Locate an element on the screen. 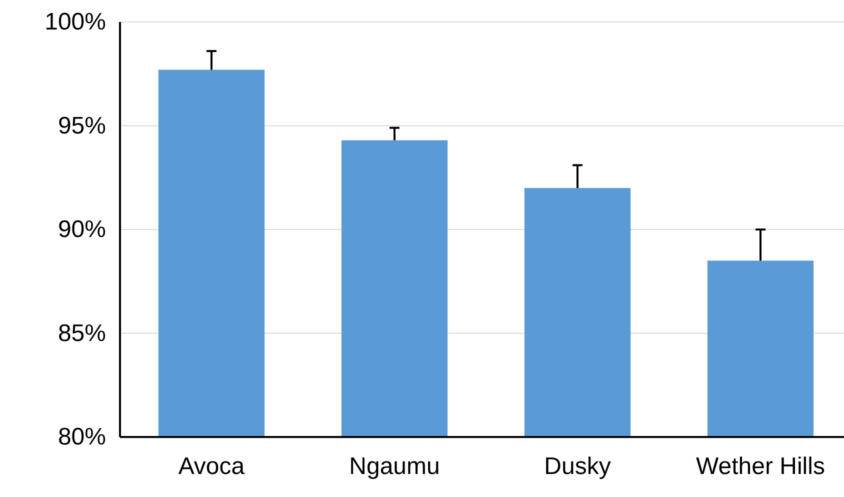 Image resolution: width=844 pixels, height=497 pixels. y-tick-label: 90% is located at coordinates (82, 230).